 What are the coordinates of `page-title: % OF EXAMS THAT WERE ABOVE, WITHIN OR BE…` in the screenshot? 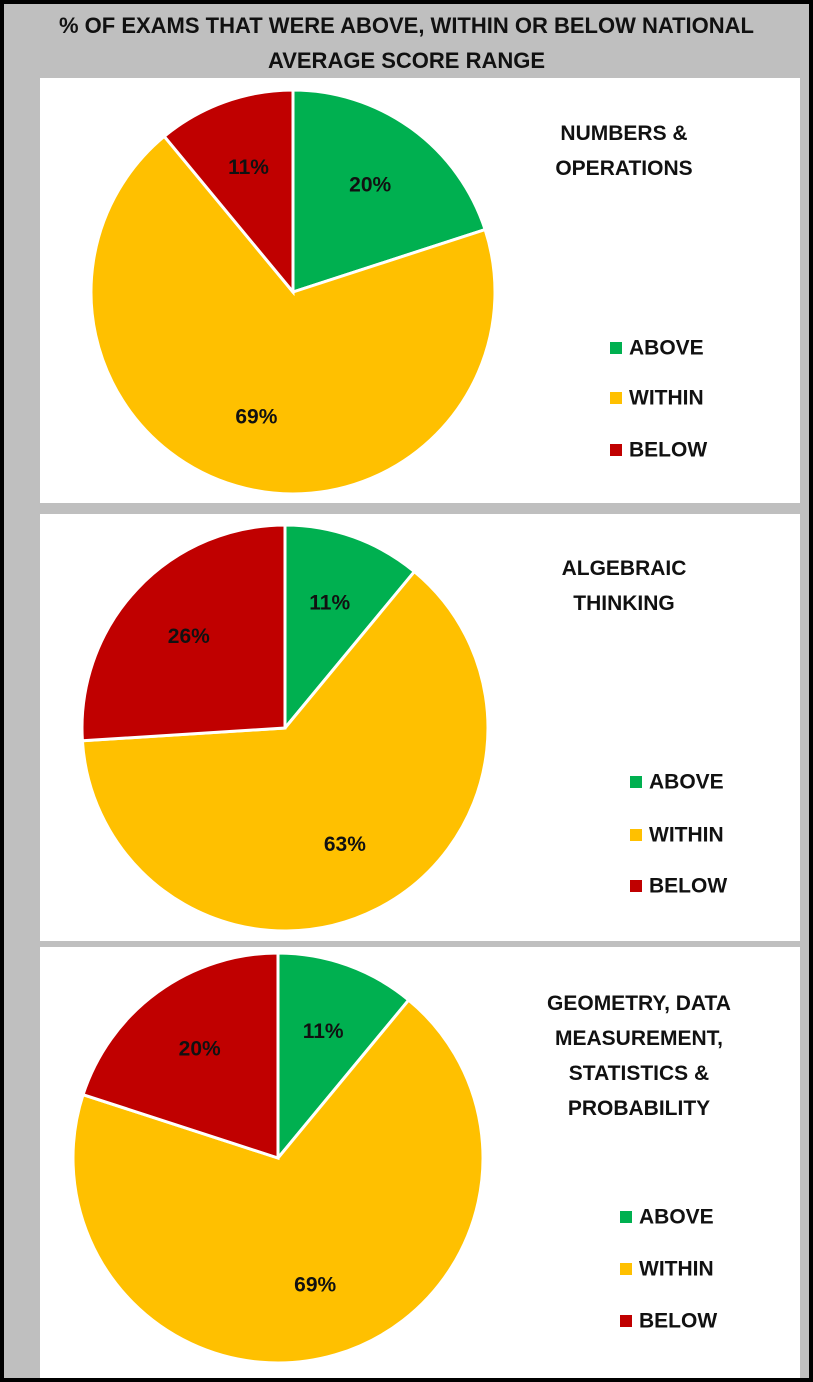 It's located at (406, 43).